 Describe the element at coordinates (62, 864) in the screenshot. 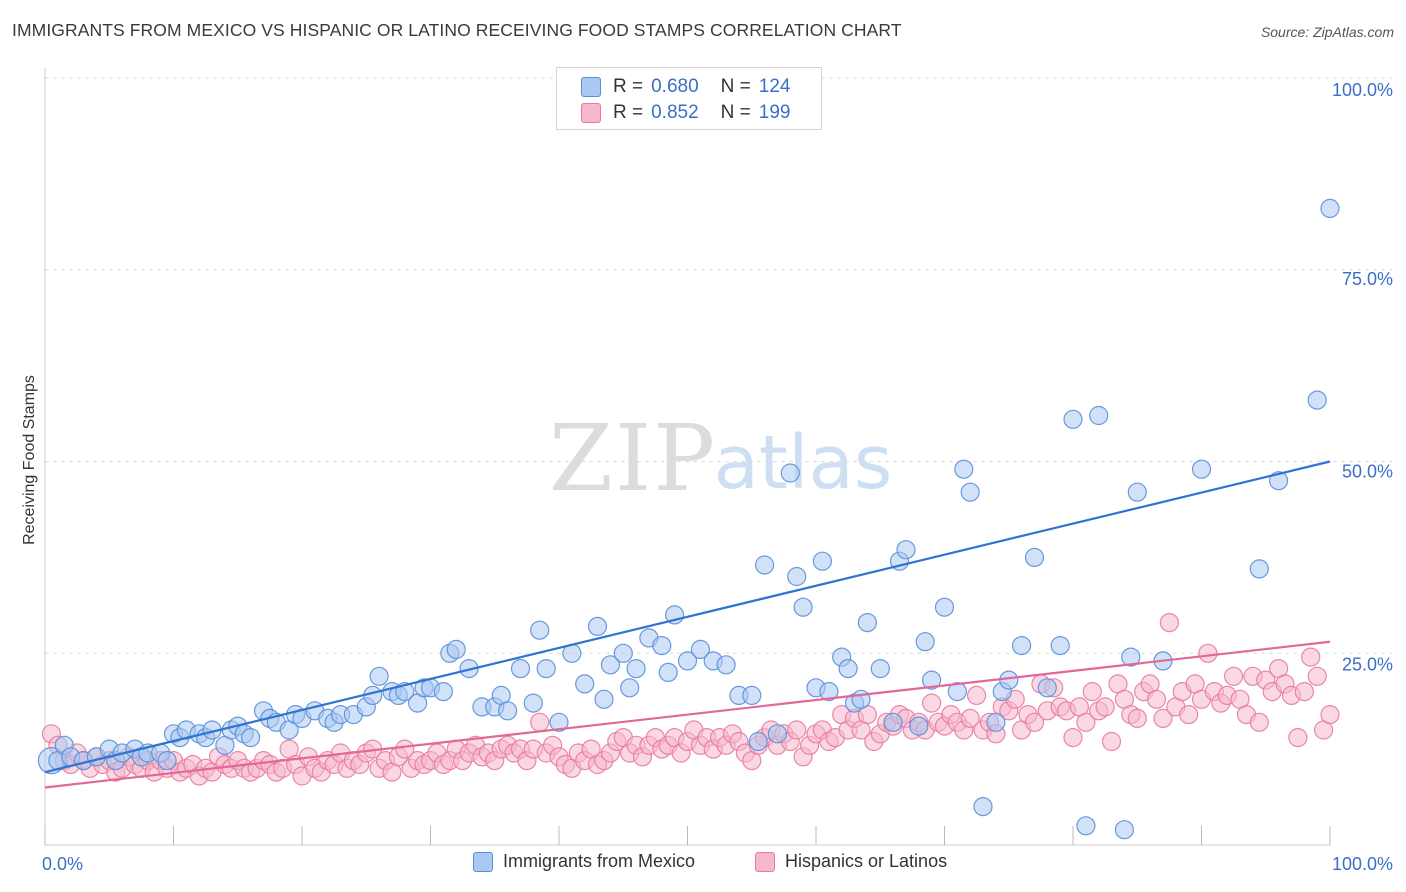

I see `x-tick-label-min: 0.0%` at that location.